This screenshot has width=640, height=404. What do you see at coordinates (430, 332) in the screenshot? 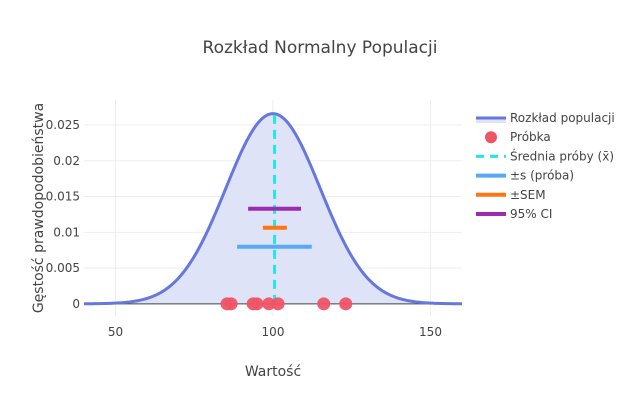
I see `x-tick-label: 150` at bounding box center [430, 332].